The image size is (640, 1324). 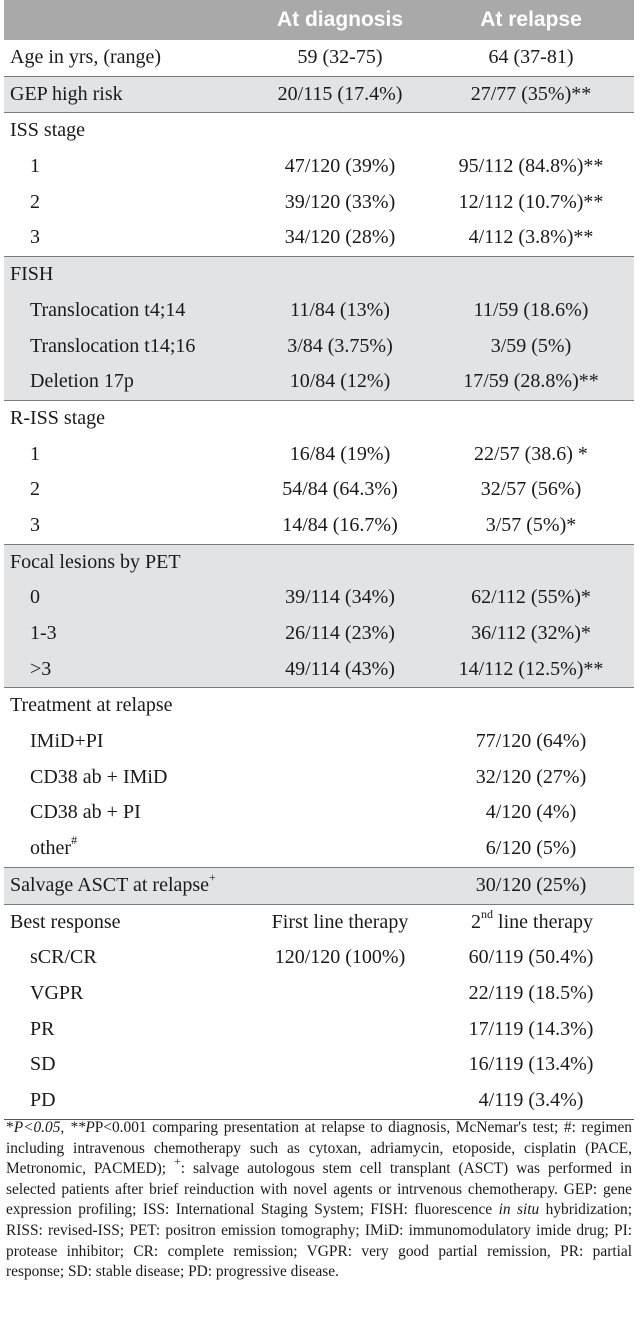 I want to click on cell-at-diagnosis: 54/84 (64.3%), so click(x=340, y=489).